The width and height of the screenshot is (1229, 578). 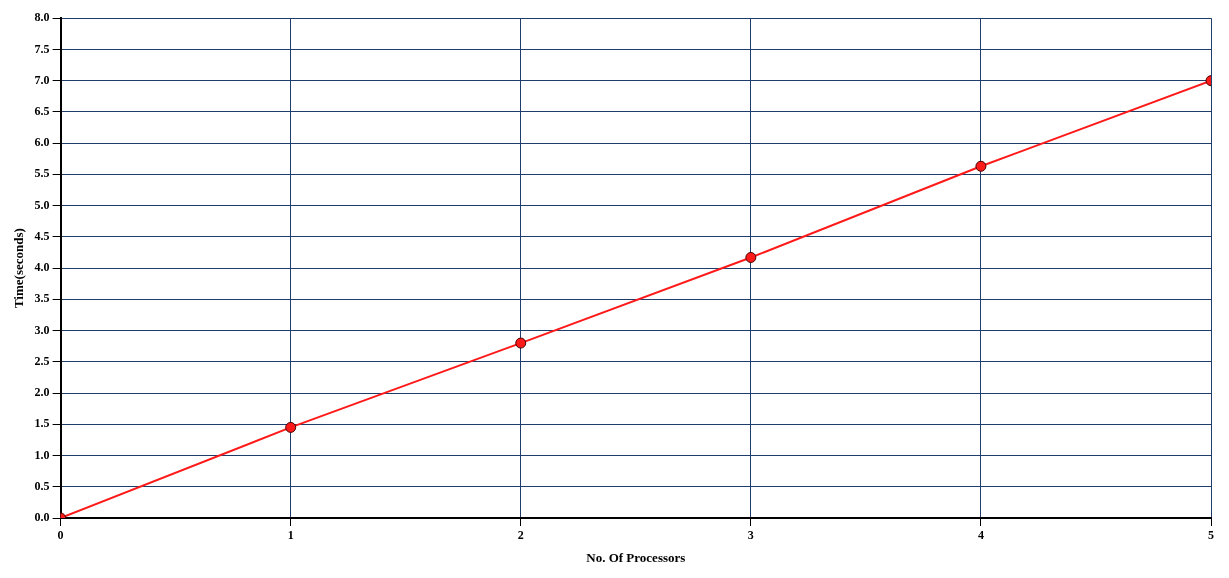 I want to click on y-tick-label: 1.0, so click(x=42, y=454).